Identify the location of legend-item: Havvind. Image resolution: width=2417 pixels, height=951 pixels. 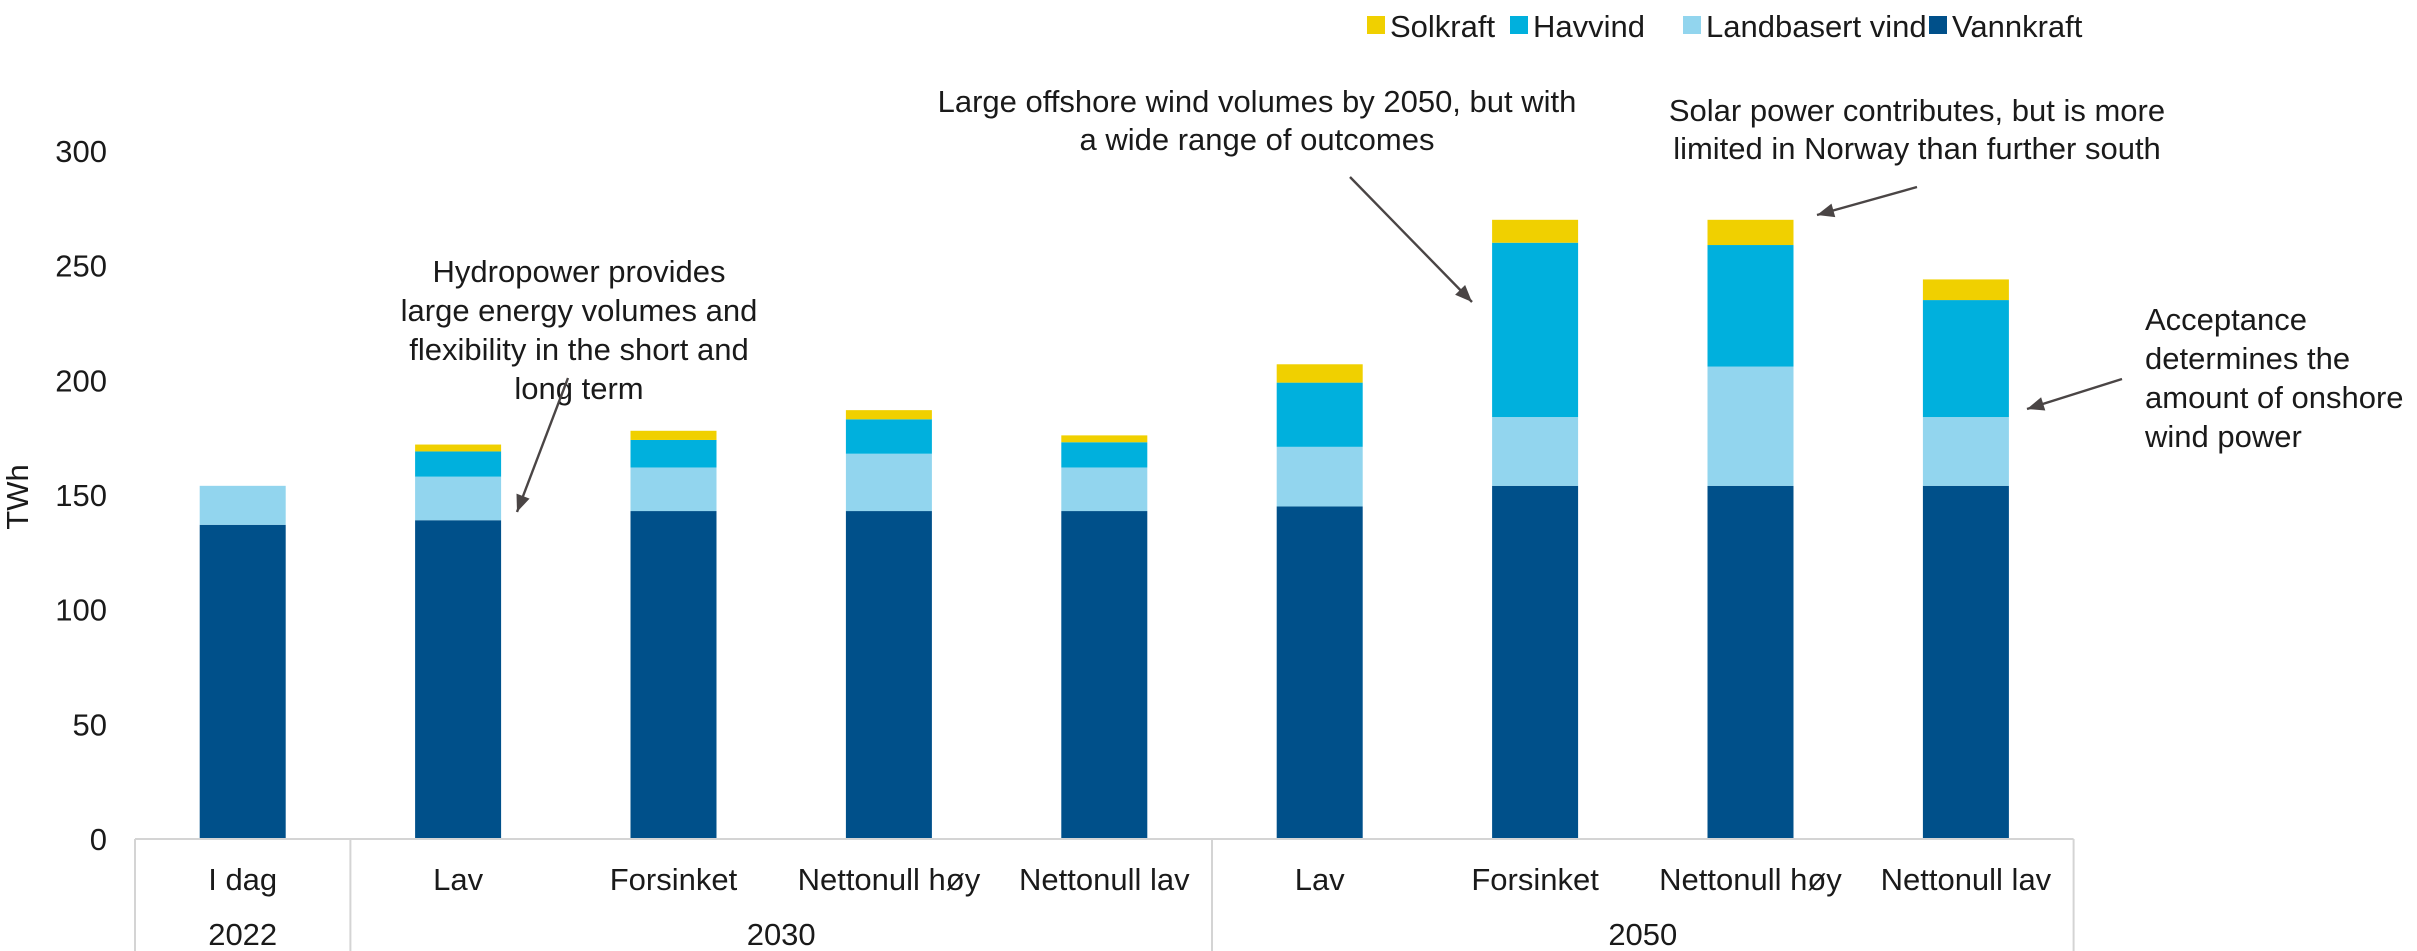
(1577, 26).